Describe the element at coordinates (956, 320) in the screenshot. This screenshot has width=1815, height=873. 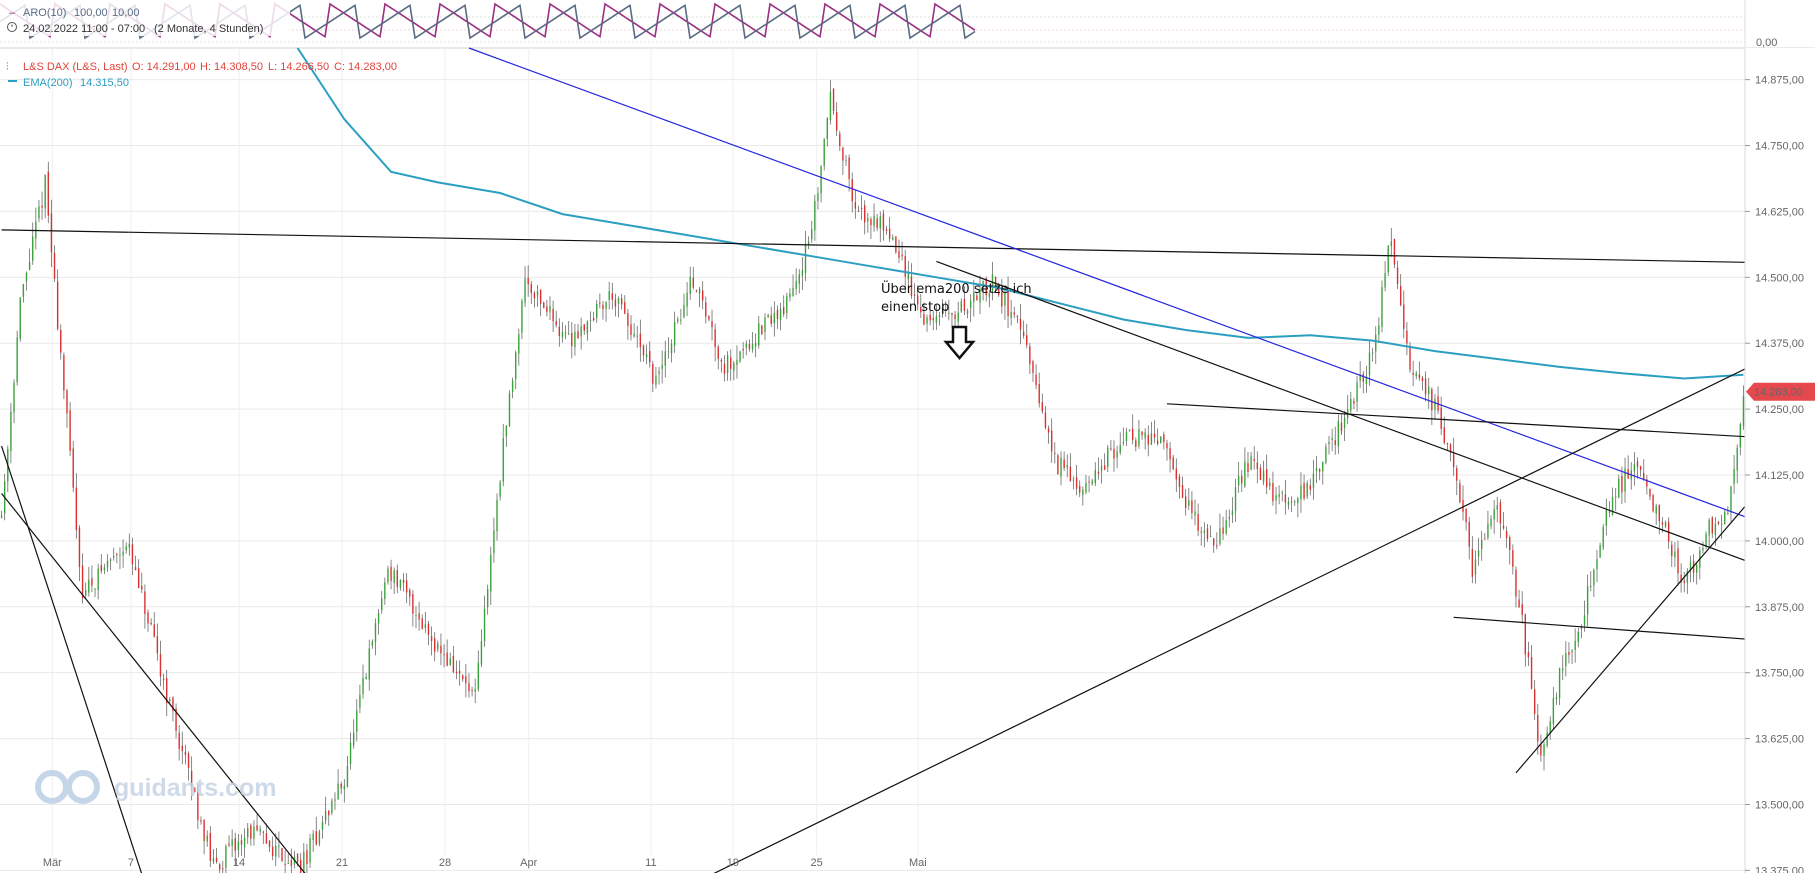
I see `annotation: Über ema200 setze ich einen stop` at that location.